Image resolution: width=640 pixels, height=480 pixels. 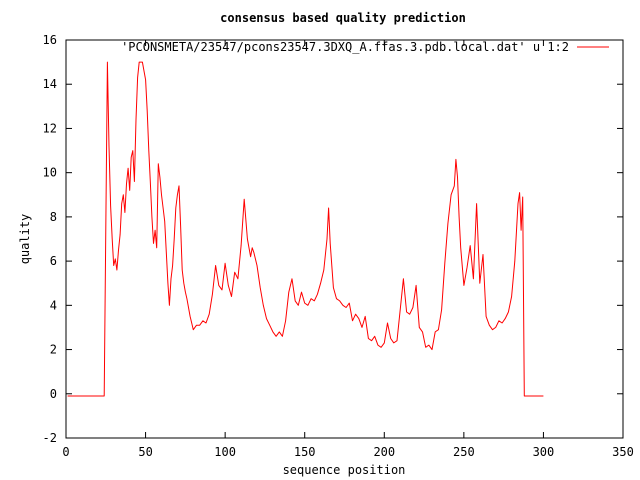 What do you see at coordinates (50, 40) in the screenshot?
I see `y-tick-label: 16` at bounding box center [50, 40].